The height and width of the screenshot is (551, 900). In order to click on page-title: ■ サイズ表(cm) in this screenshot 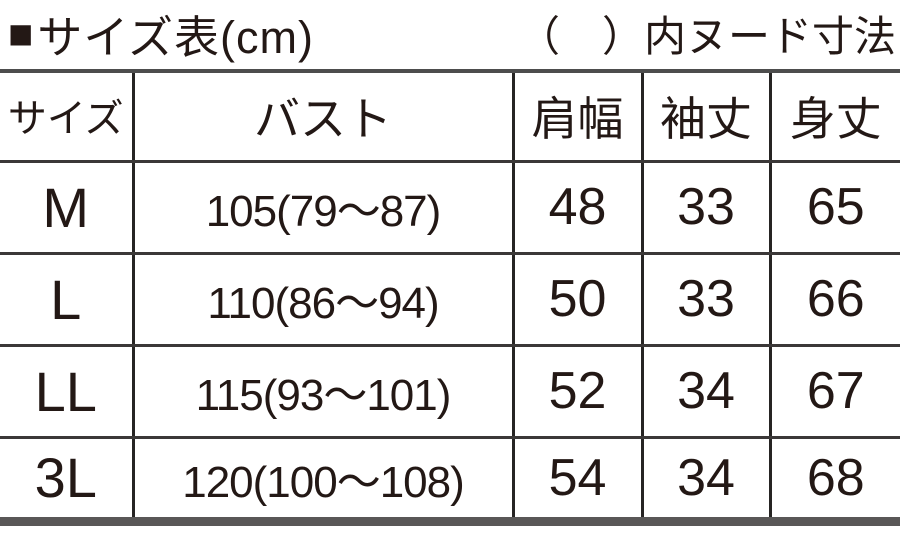, I will do `click(161, 33)`.